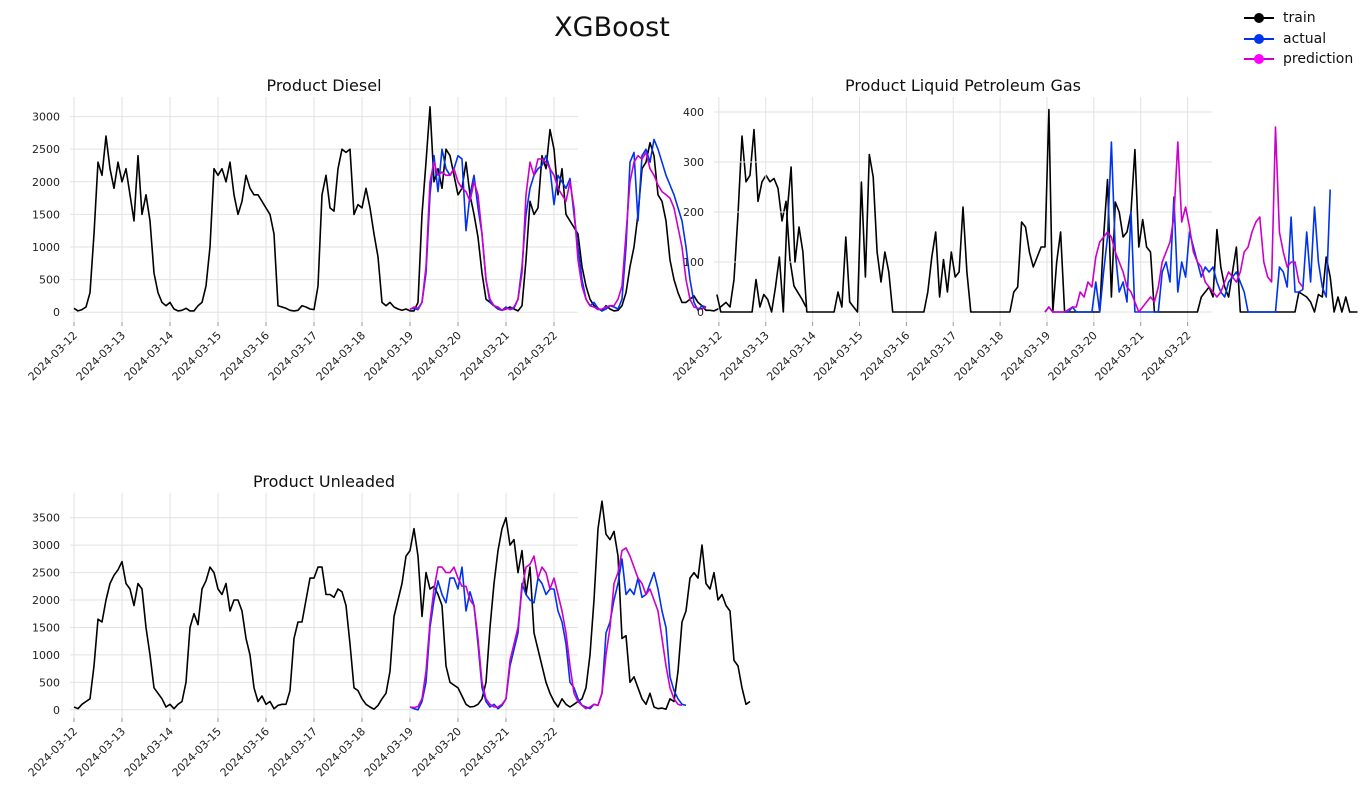 This screenshot has height=791, width=1364. Describe the element at coordinates (1259, 18) in the screenshot. I see `legend-swatch-train` at that location.